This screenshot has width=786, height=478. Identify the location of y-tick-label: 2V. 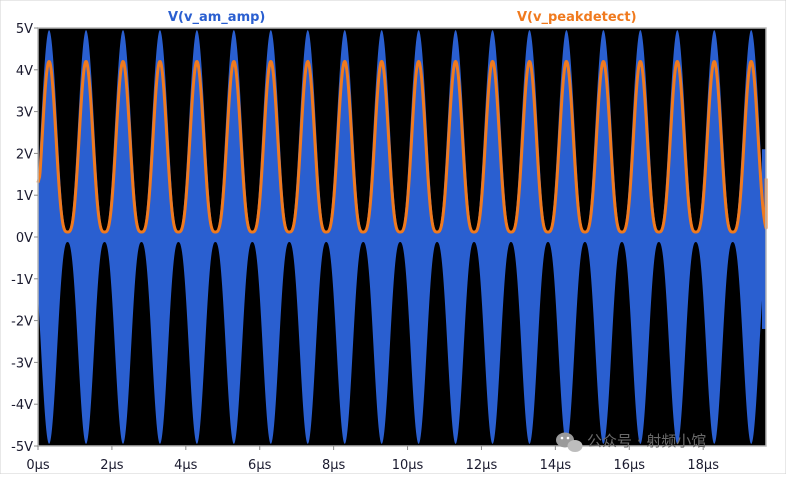
(24, 154).